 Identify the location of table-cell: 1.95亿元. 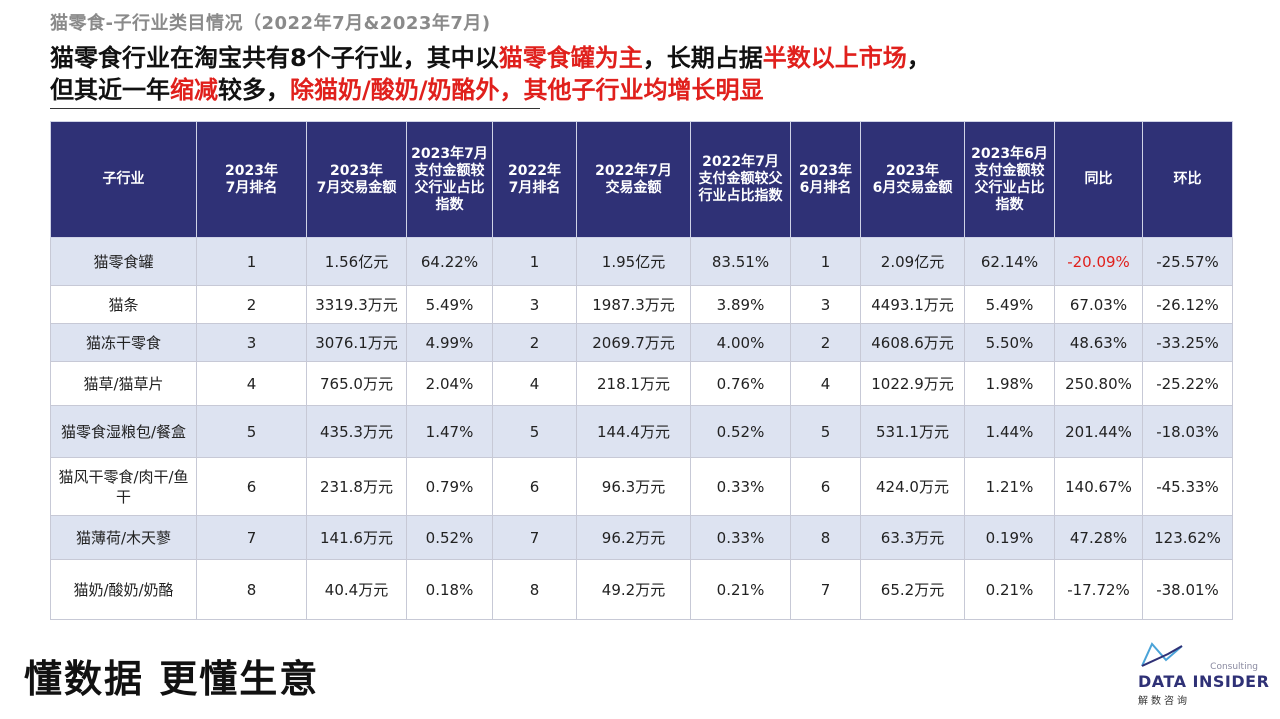
(633, 261).